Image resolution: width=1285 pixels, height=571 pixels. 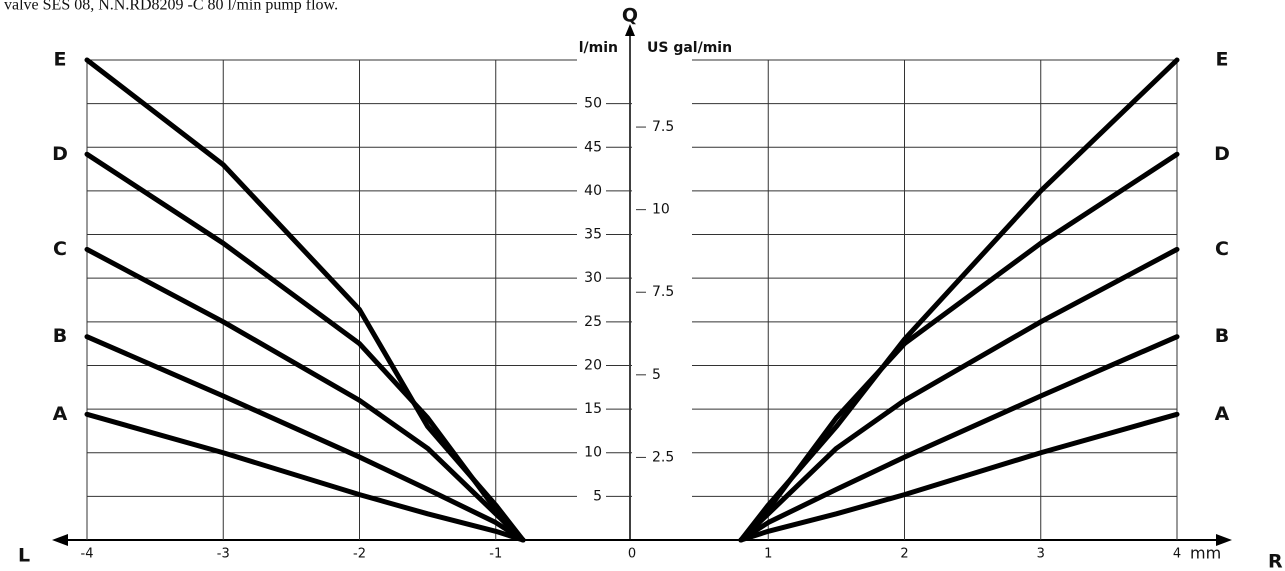 What do you see at coordinates (593, 453) in the screenshot?
I see `y-tick-label: 10` at bounding box center [593, 453].